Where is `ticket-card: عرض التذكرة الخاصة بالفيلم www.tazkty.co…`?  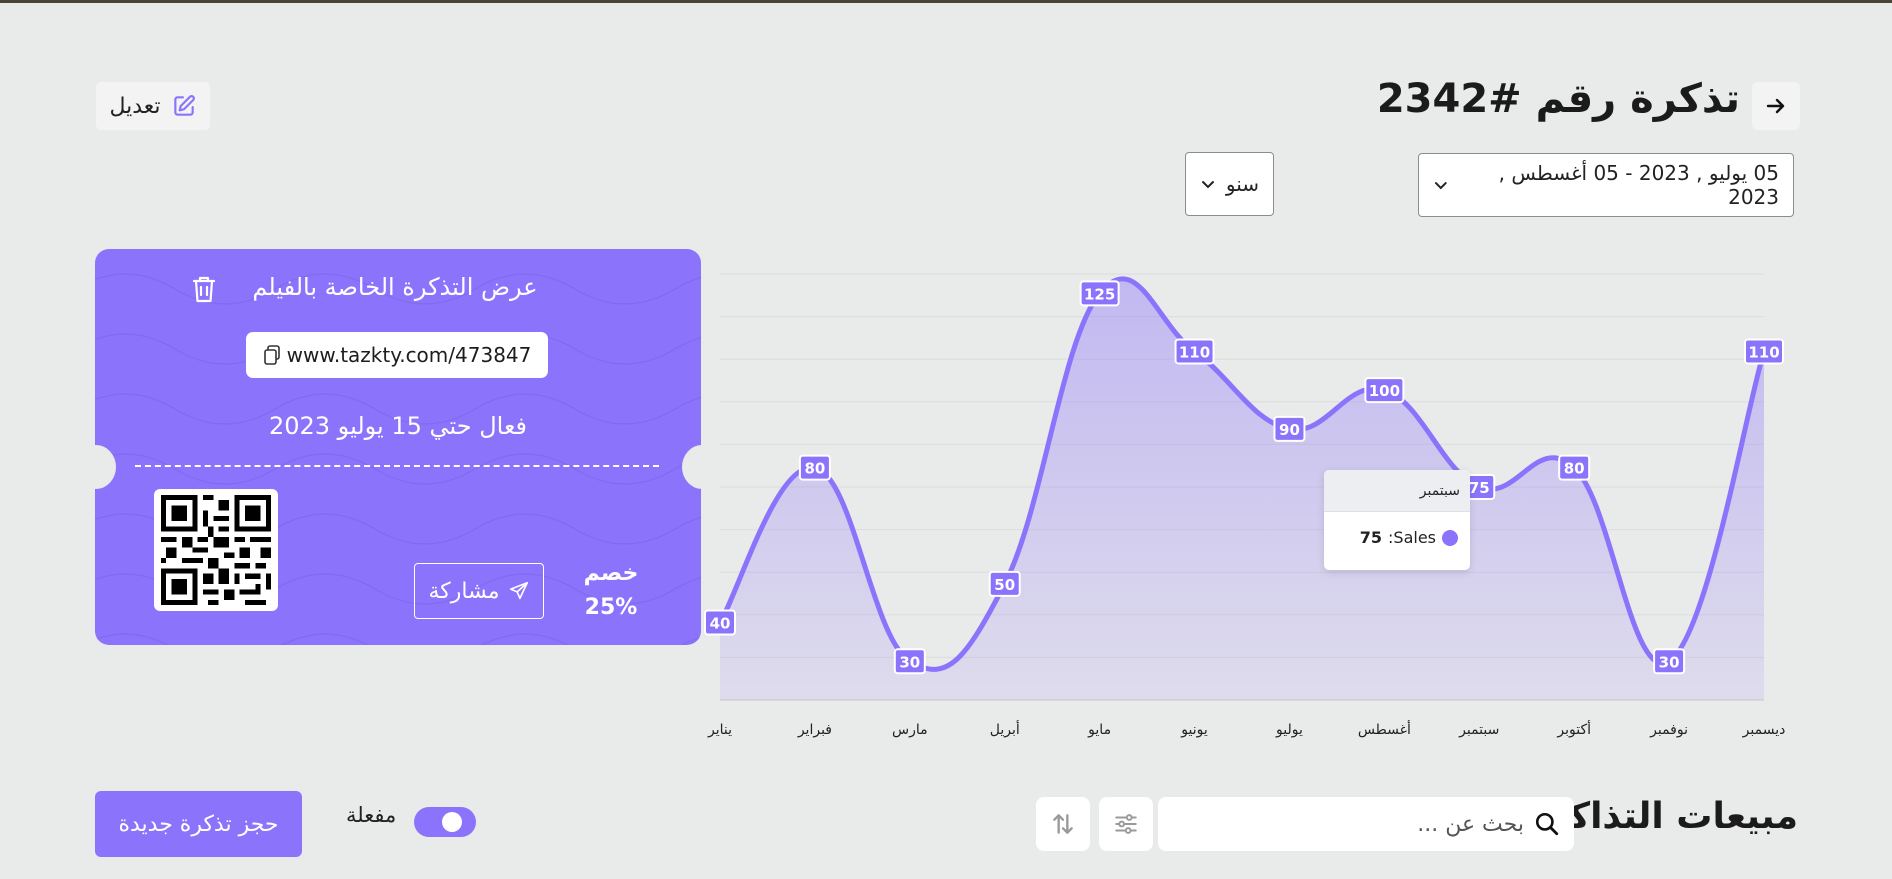 ticket-card: عرض التذكرة الخاصة بالفيلم www.tazkty.co… is located at coordinates (398, 447).